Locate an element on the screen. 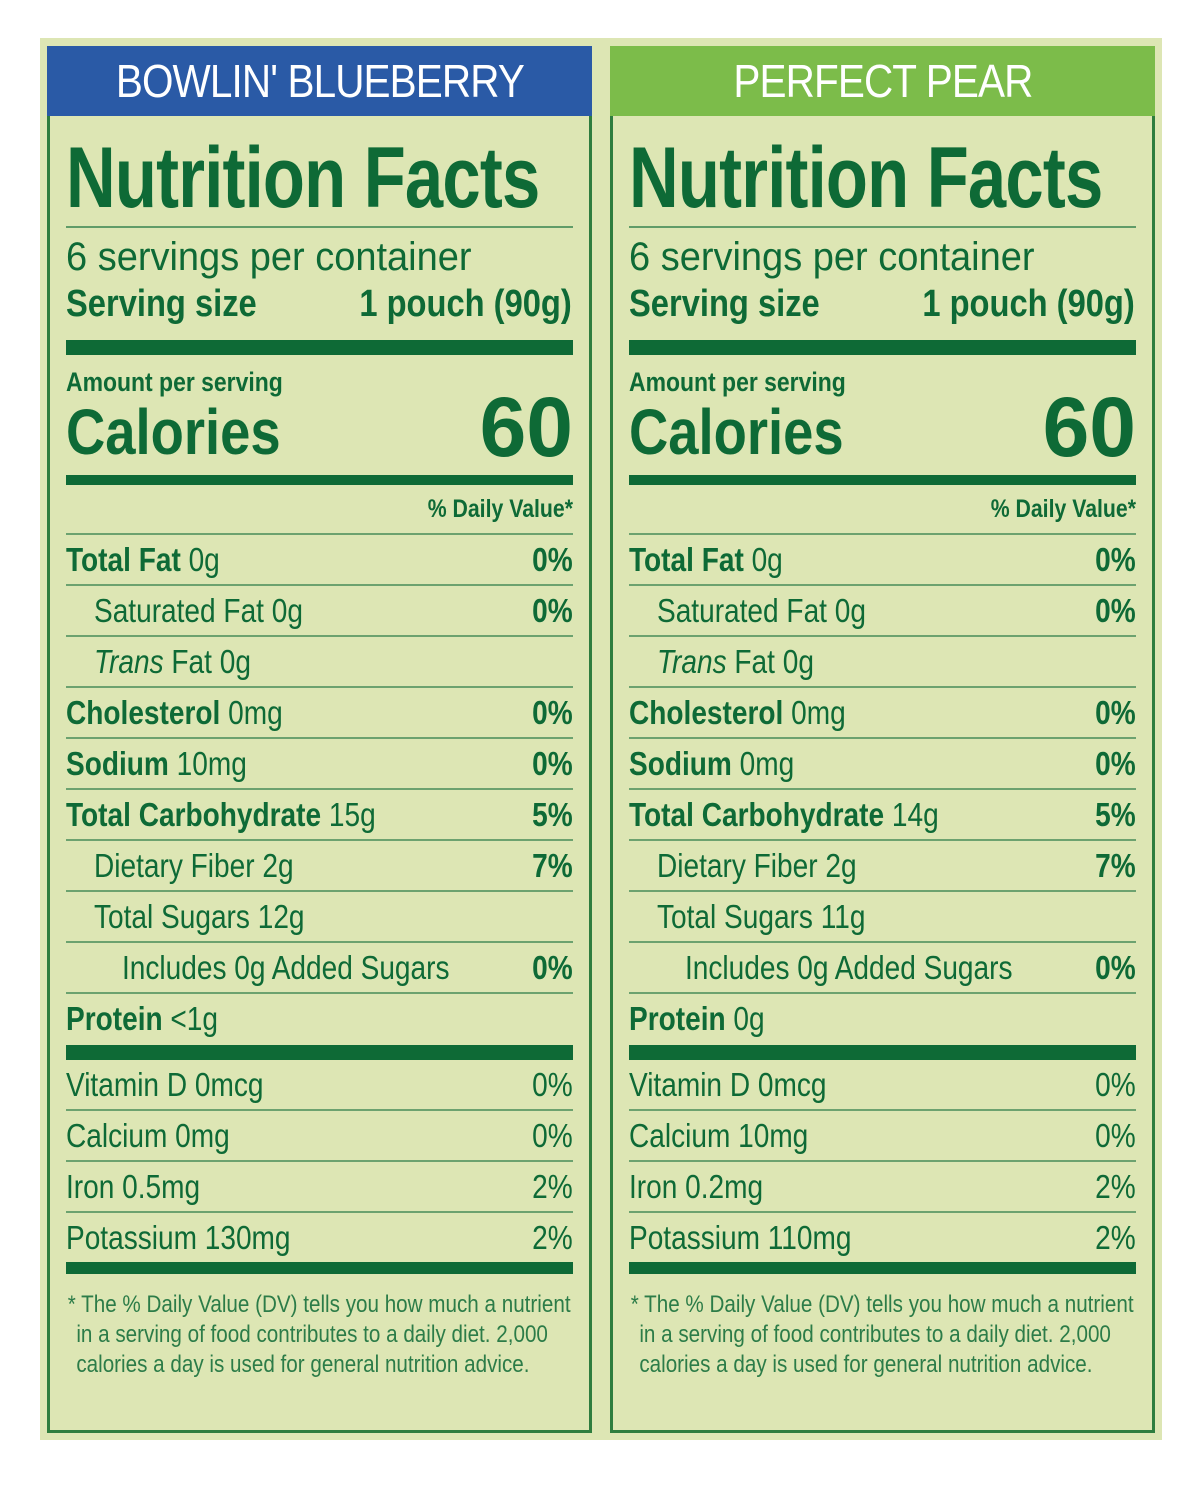 The height and width of the screenshot is (1485, 1200). vitamin-row: Iron 0.5mg 2% is located at coordinates (319, 1185).